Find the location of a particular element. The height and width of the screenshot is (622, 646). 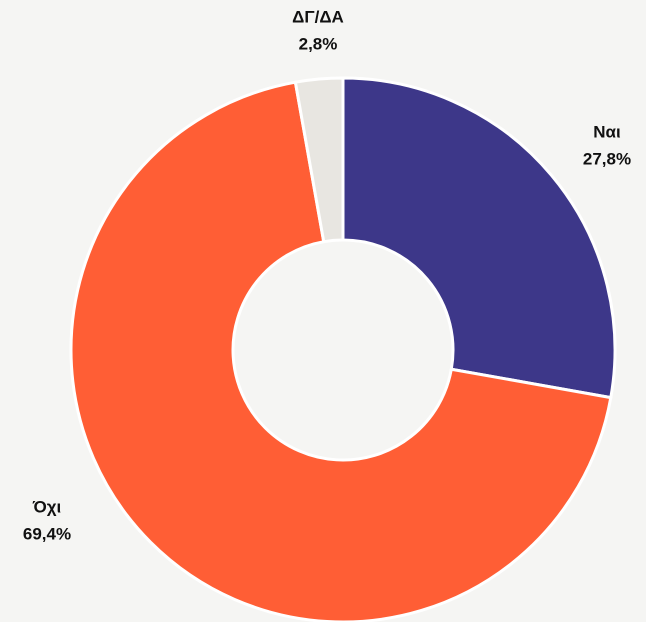

slice-value: 69,4% is located at coordinates (47, 533).